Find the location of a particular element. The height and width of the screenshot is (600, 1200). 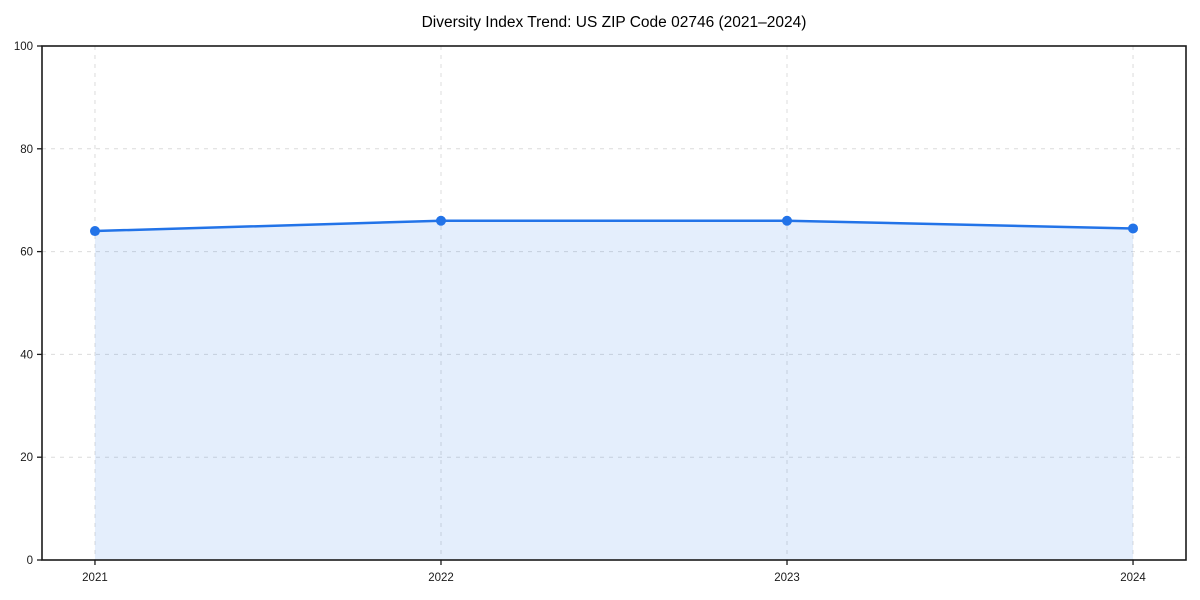

y-tick-label: 20 is located at coordinates (26, 458).